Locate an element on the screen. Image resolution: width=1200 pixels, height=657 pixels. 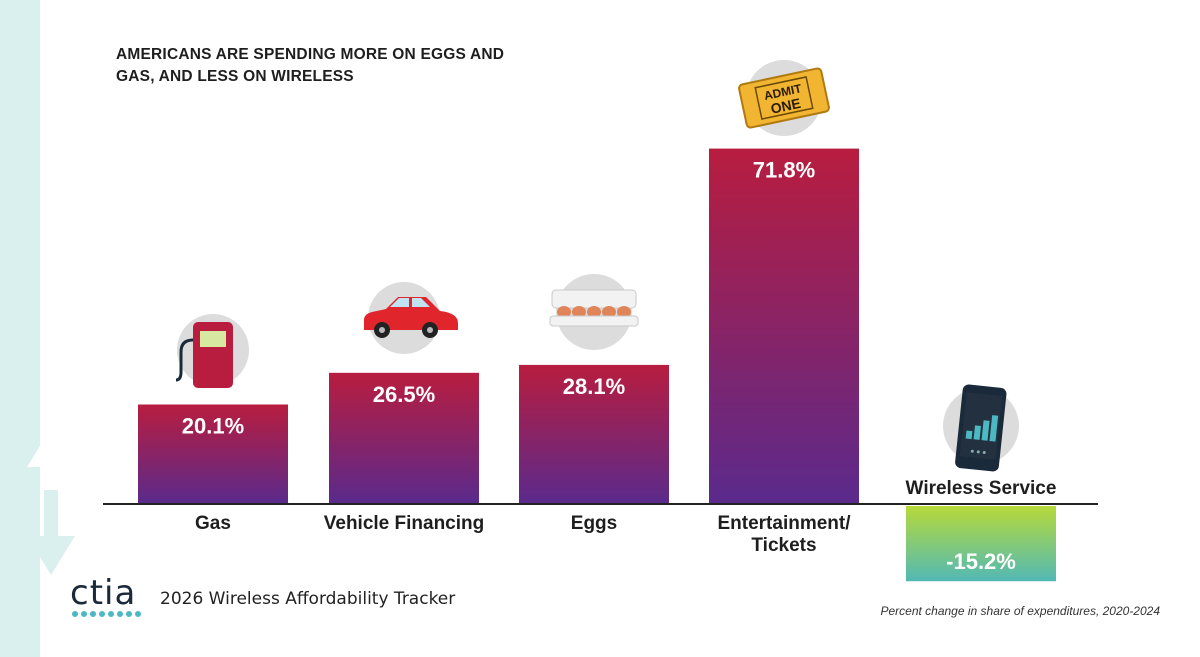
egg-carton-icon is located at coordinates (594, 312).